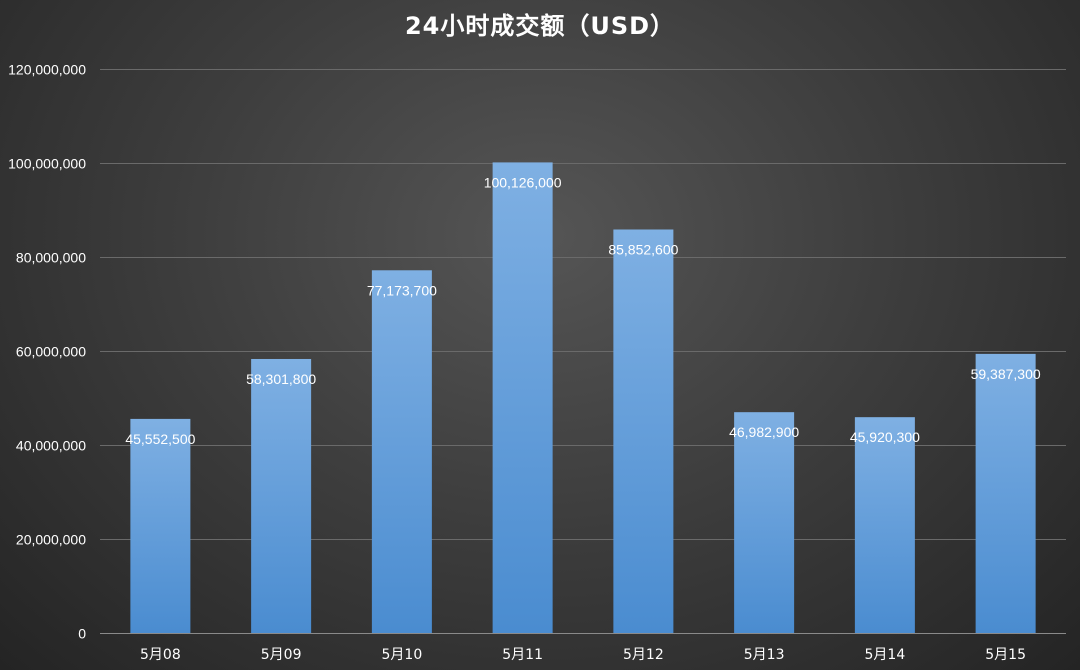 This screenshot has height=670, width=1080. Describe the element at coordinates (51, 258) in the screenshot. I see `y-tick-label: 80,000,000` at that location.